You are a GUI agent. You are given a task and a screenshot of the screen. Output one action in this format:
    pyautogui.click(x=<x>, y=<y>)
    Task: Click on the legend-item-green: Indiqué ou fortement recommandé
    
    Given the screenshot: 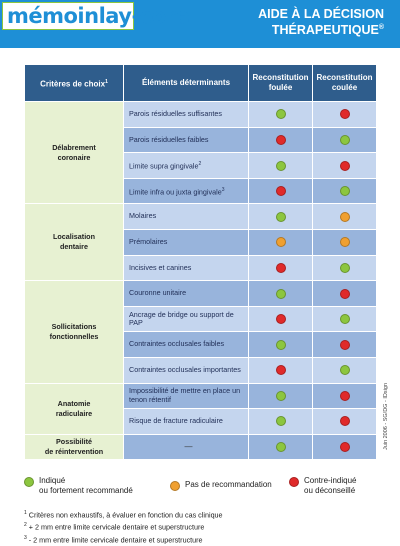 What is the action you would take?
    pyautogui.click(x=78, y=485)
    